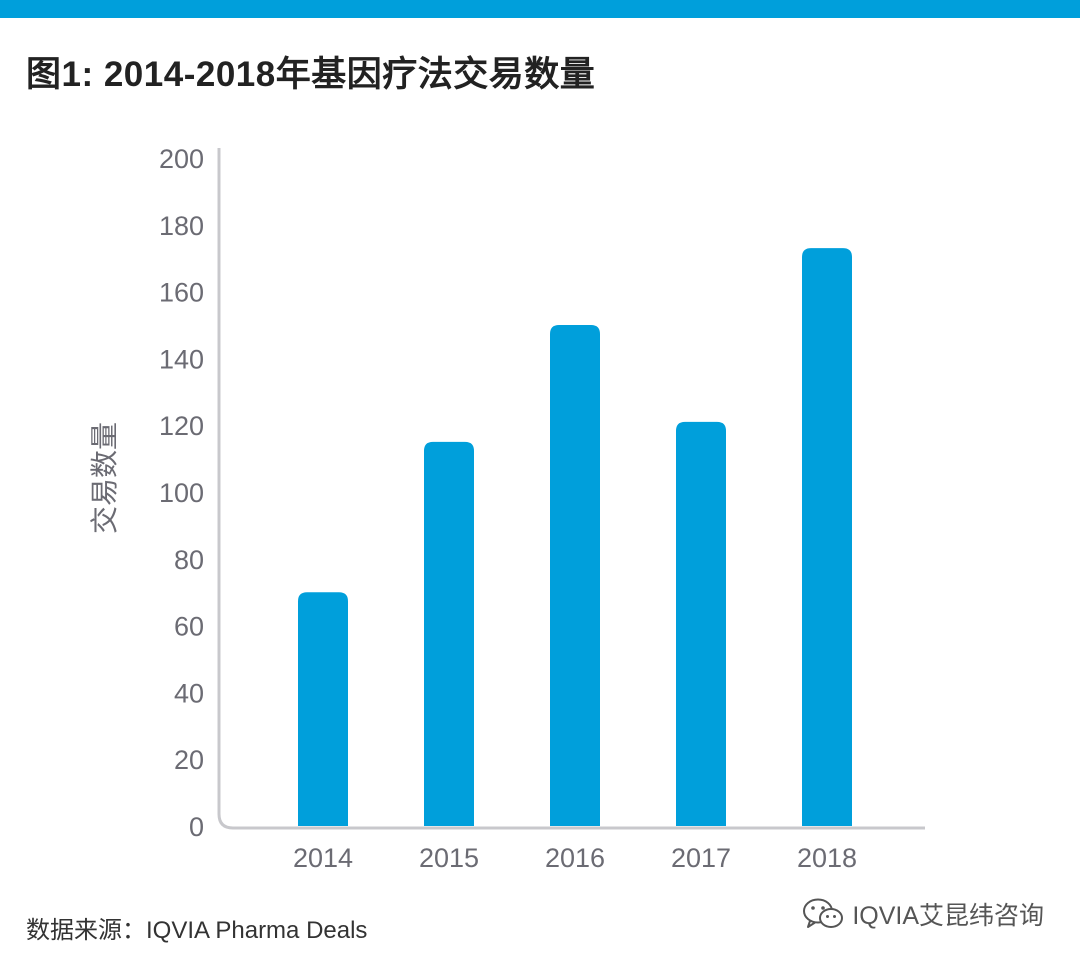 The width and height of the screenshot is (1080, 962). What do you see at coordinates (827, 858) in the screenshot?
I see `x-tick-label: 2018` at bounding box center [827, 858].